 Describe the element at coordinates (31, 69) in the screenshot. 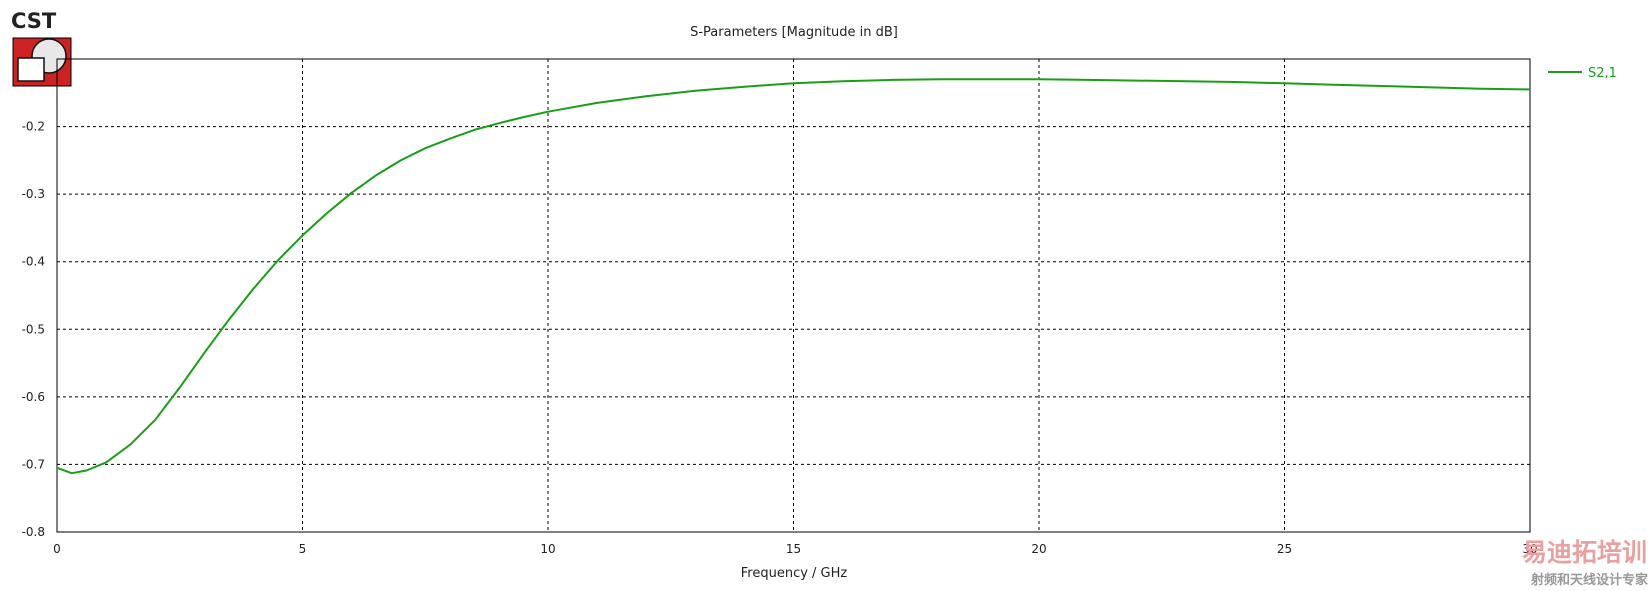

I see `logo-cube-icon` at that location.